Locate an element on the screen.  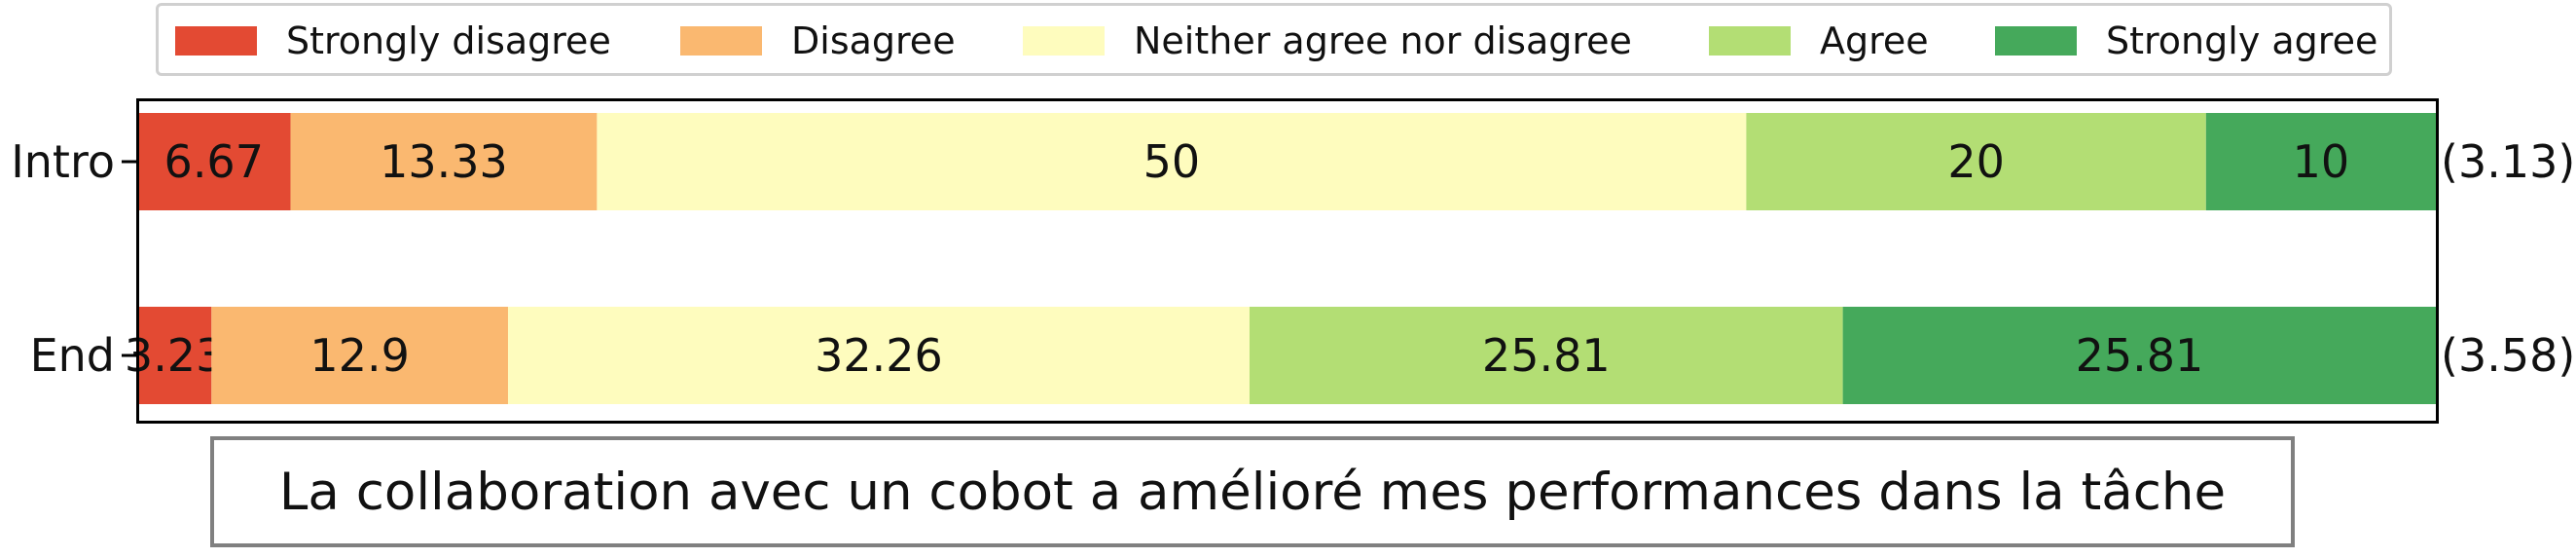
bar-intro-strongly-agree is located at coordinates (2320, 161).